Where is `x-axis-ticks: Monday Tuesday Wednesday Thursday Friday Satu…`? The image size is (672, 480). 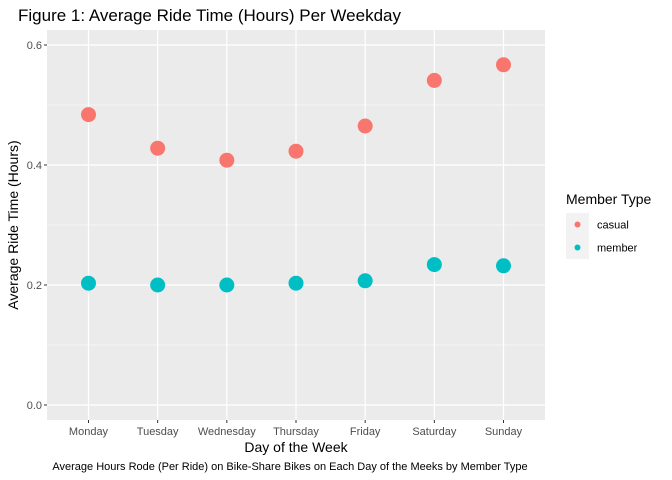 x-axis-ticks: Monday Tuesday Wednesday Thursday Friday Satu… is located at coordinates (296, 429).